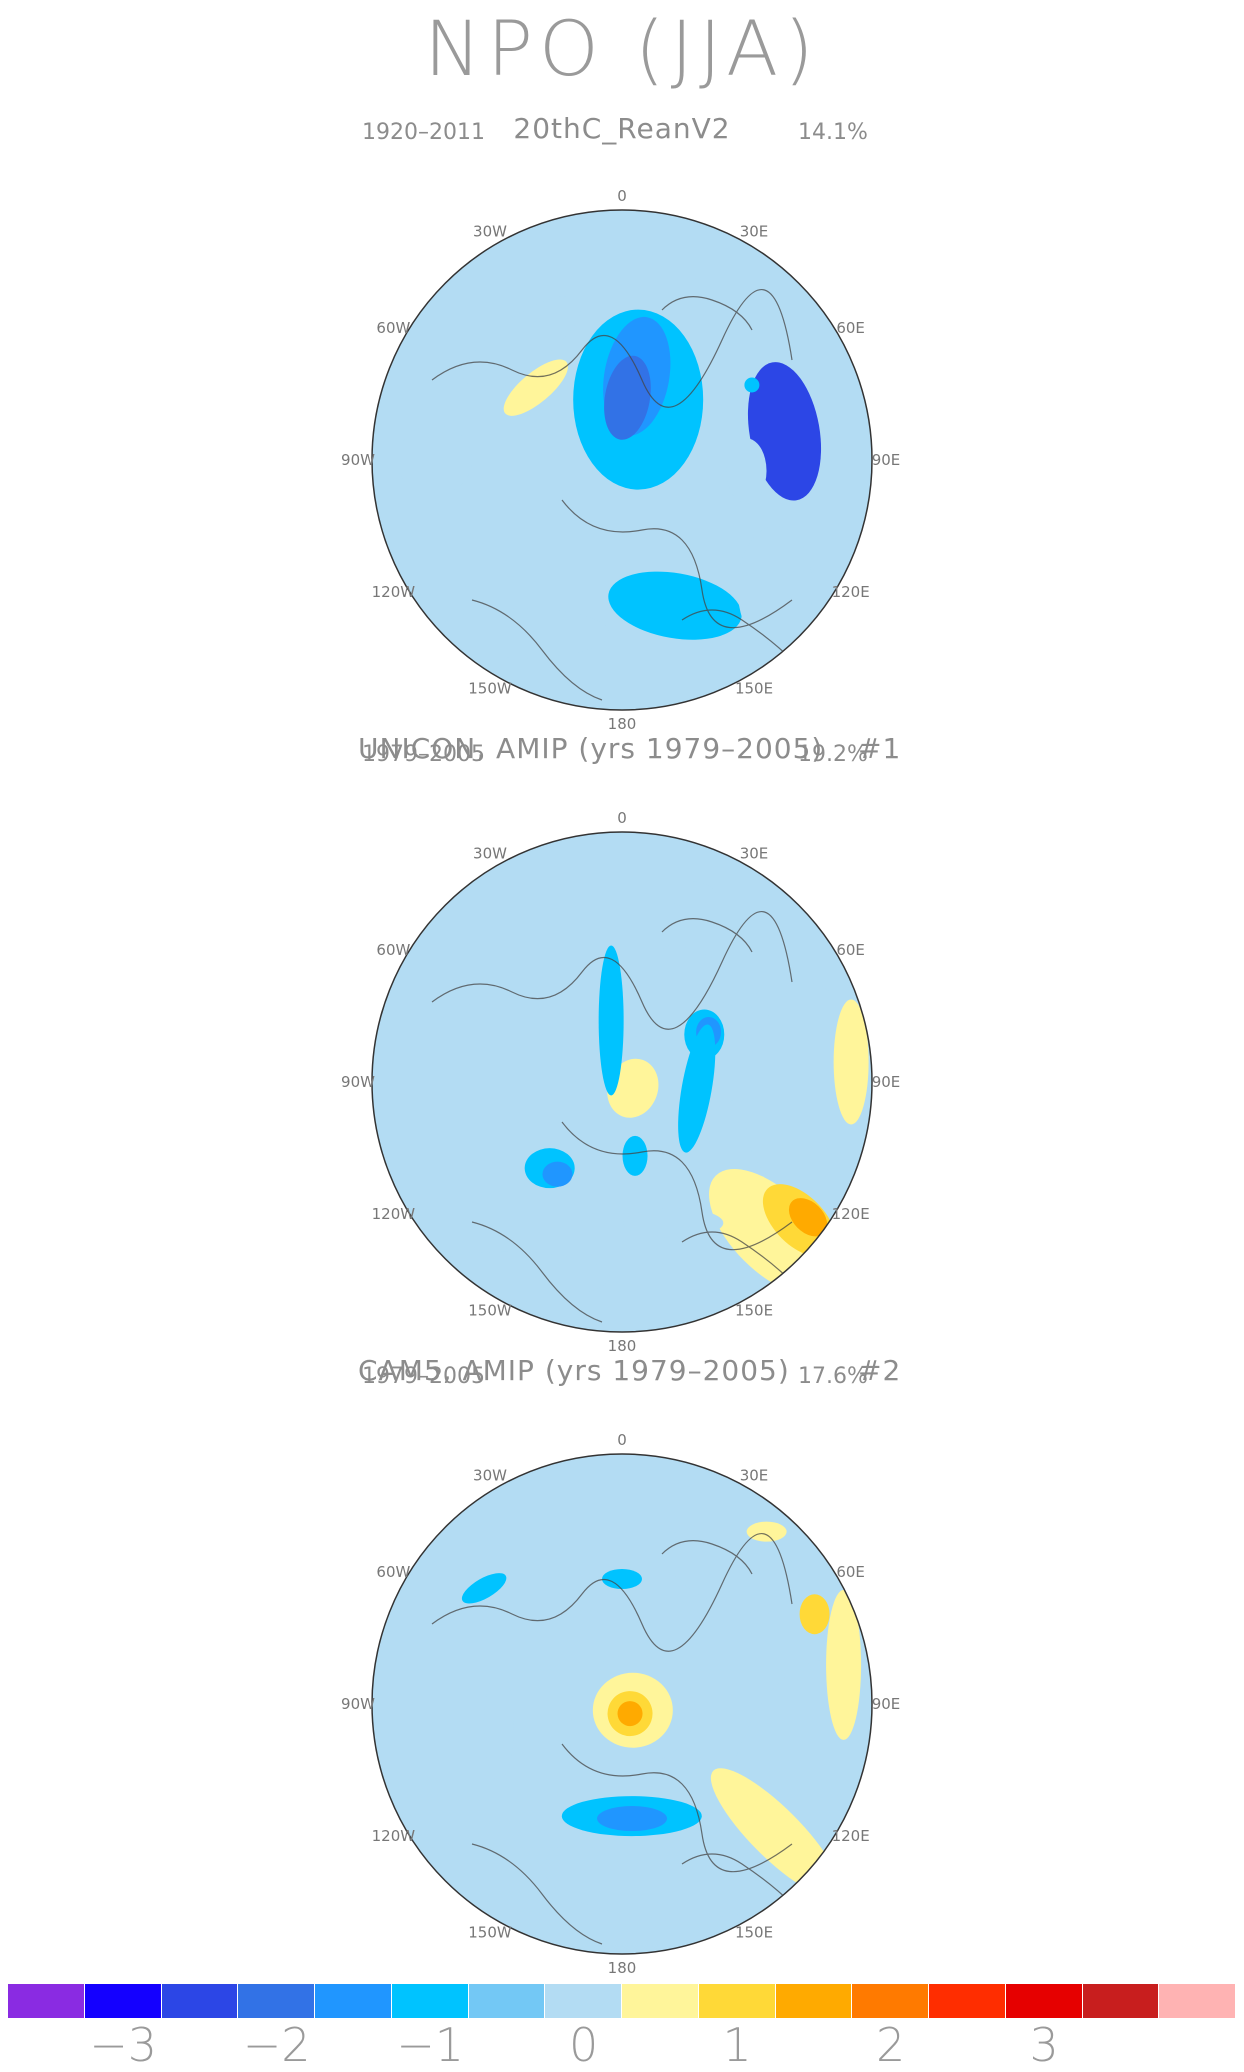 Image resolution: width=1244 pixels, height=2072 pixels. What do you see at coordinates (1044, 2045) in the screenshot?
I see `colorbar-tick-label: 3` at bounding box center [1044, 2045].